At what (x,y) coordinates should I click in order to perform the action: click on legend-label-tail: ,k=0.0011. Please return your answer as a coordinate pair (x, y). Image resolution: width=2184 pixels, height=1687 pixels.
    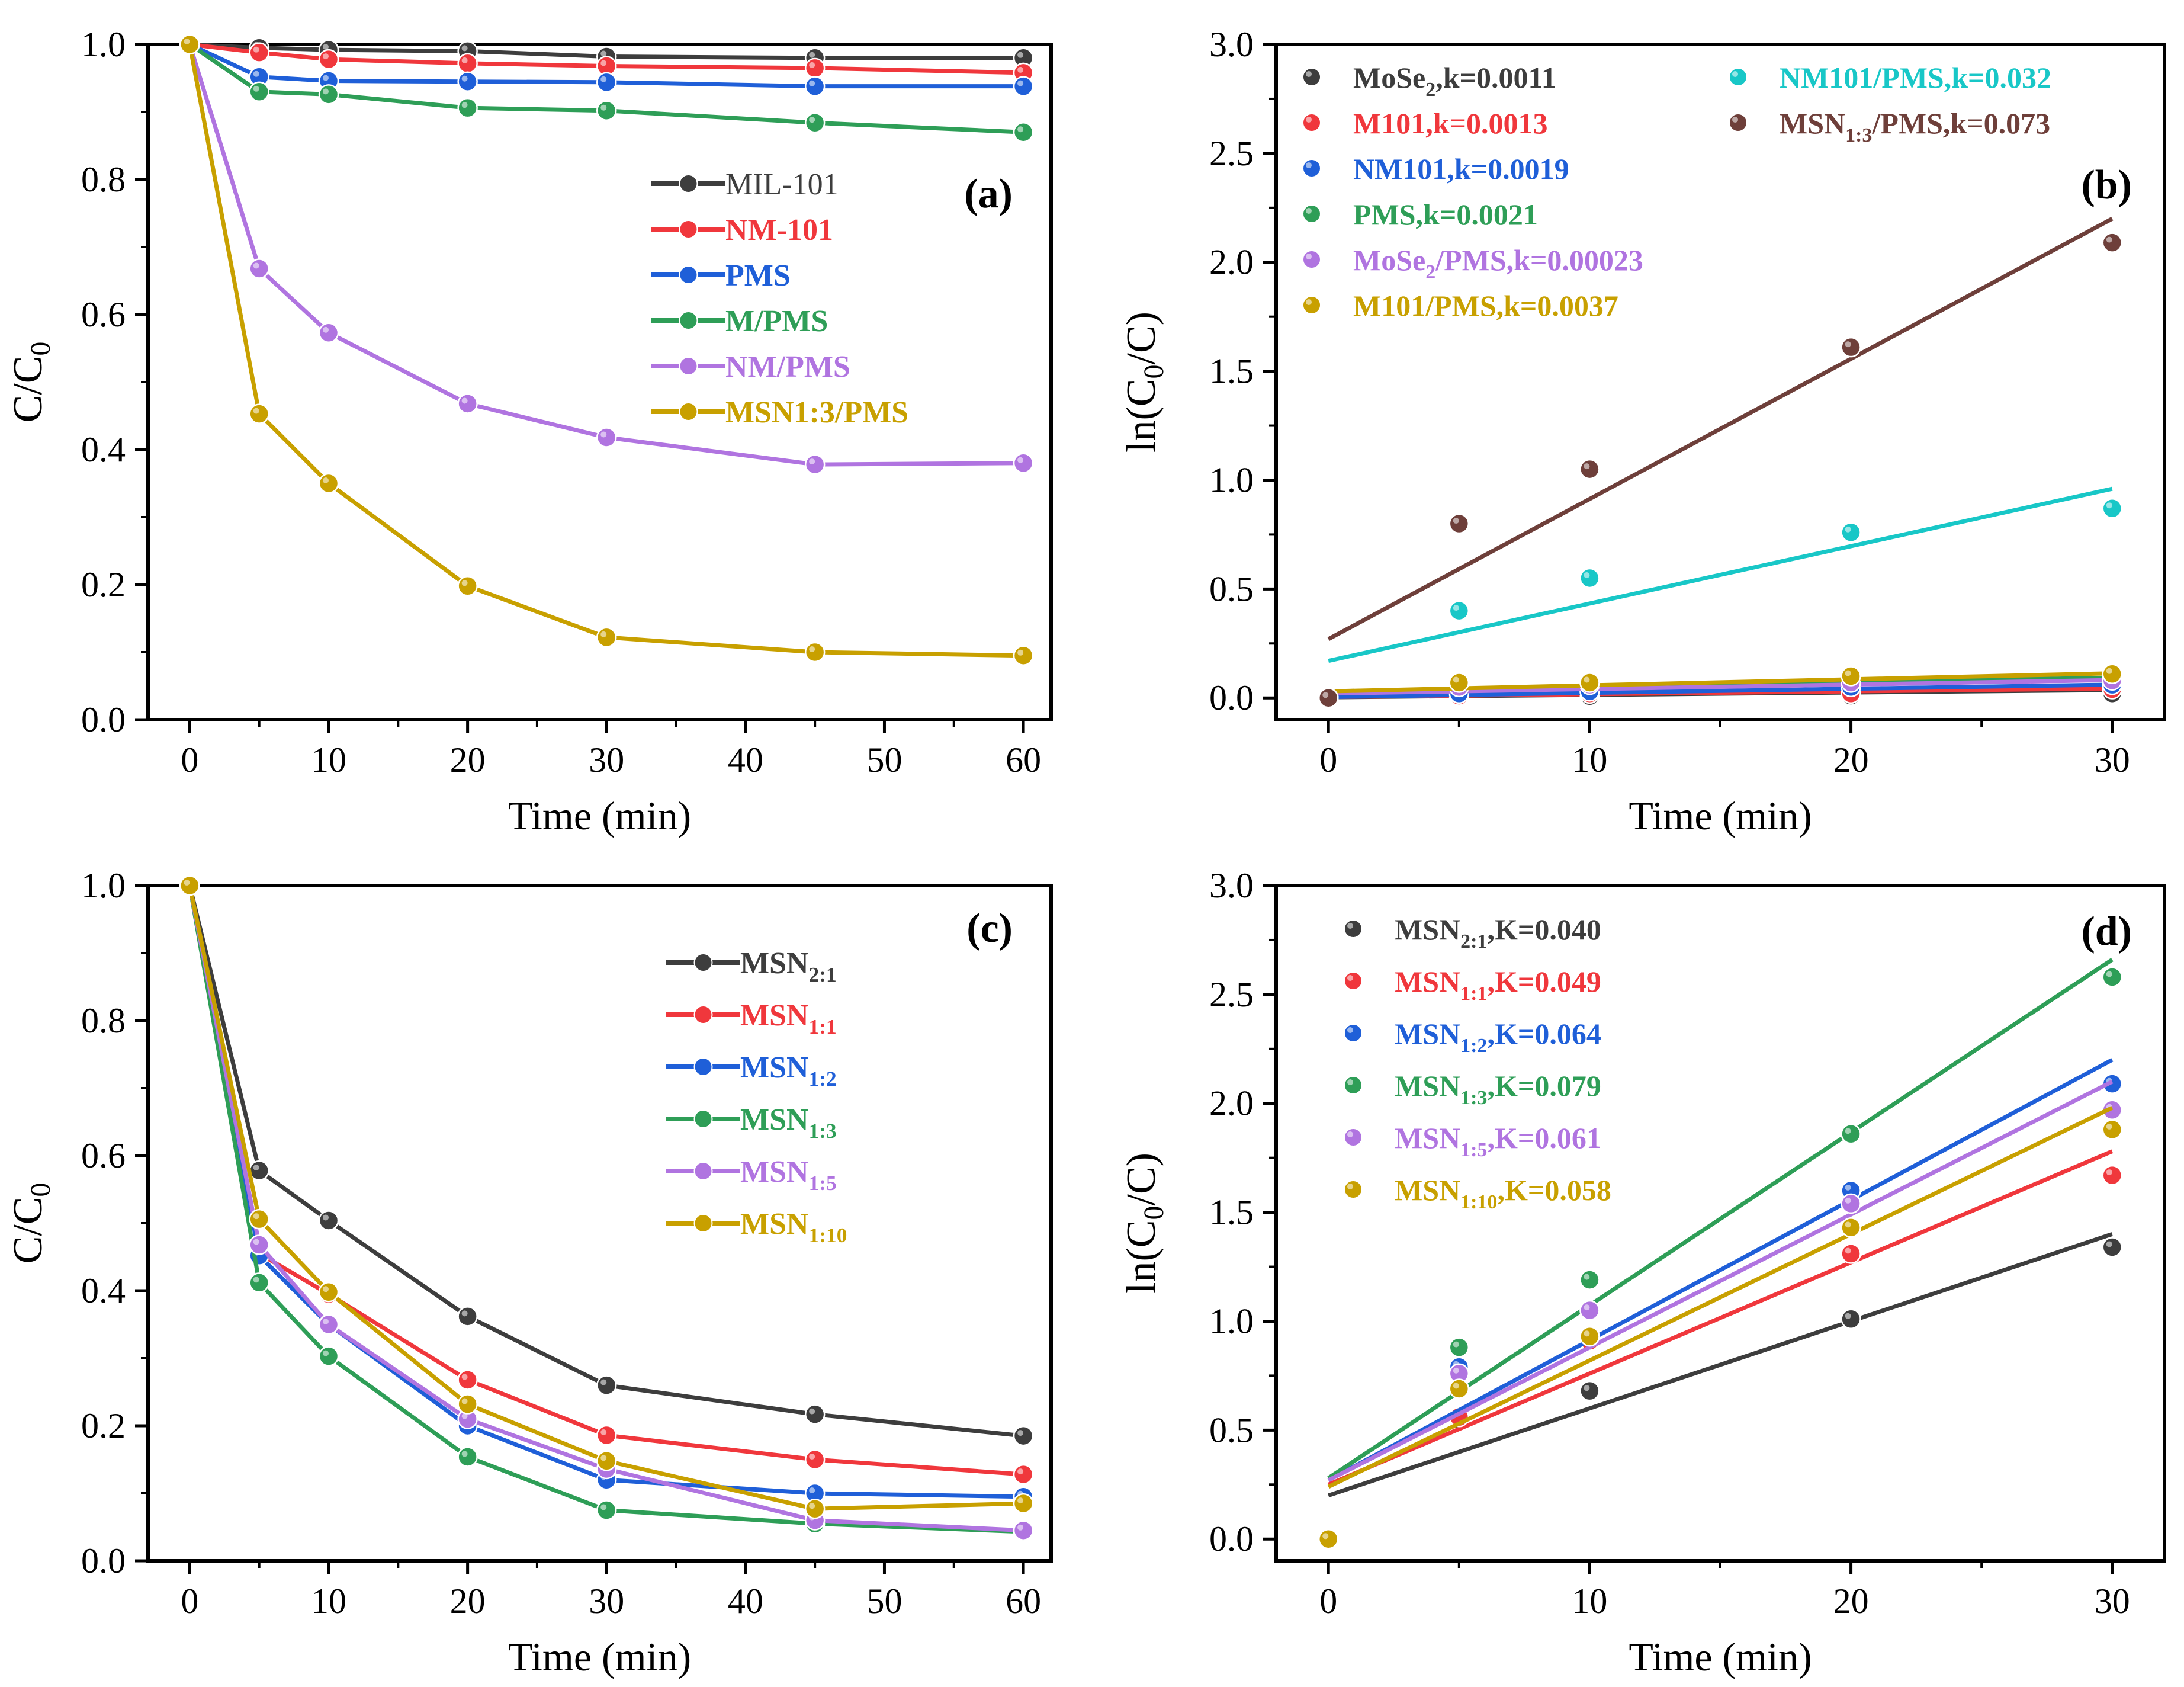
    Looking at the image, I should click on (1496, 77).